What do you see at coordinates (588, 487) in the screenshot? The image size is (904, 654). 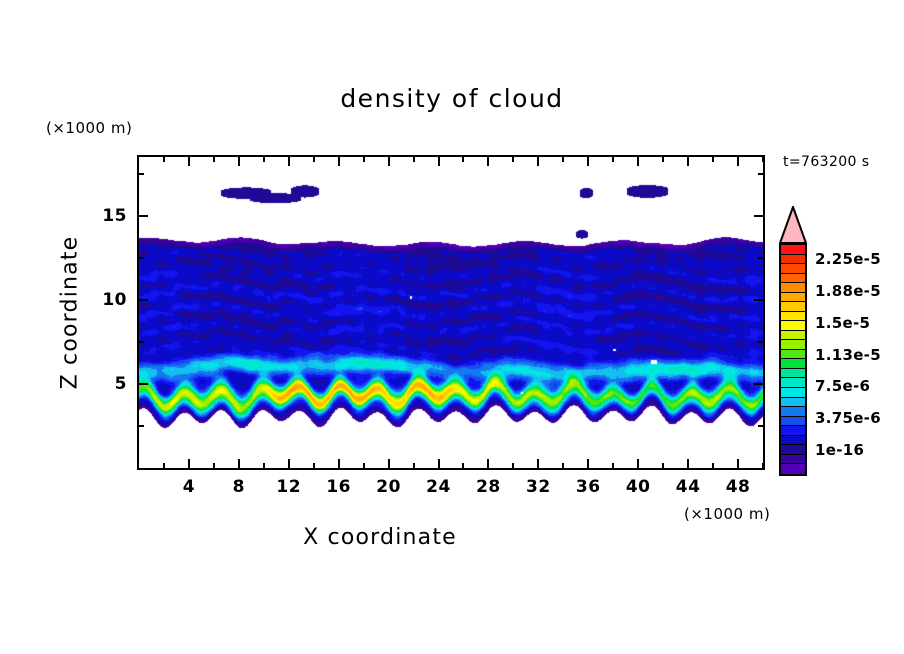 I see `x-tick-label: 36` at bounding box center [588, 487].